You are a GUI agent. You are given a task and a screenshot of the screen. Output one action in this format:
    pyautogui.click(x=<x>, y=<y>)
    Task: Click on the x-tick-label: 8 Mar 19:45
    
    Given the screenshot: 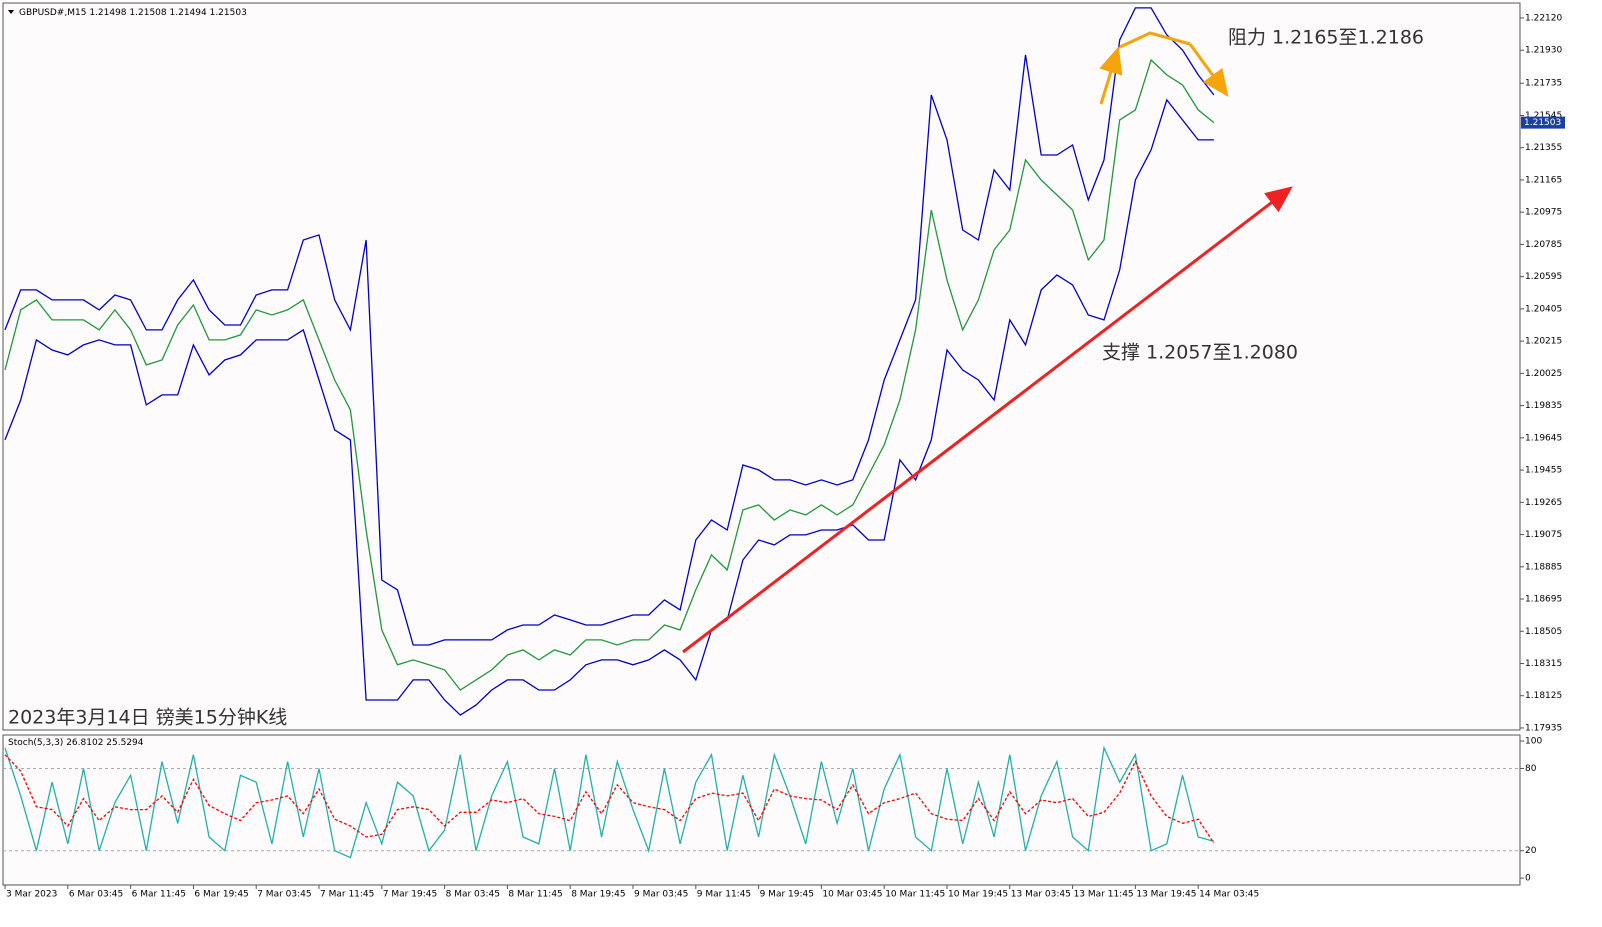 What is the action you would take?
    pyautogui.click(x=598, y=895)
    